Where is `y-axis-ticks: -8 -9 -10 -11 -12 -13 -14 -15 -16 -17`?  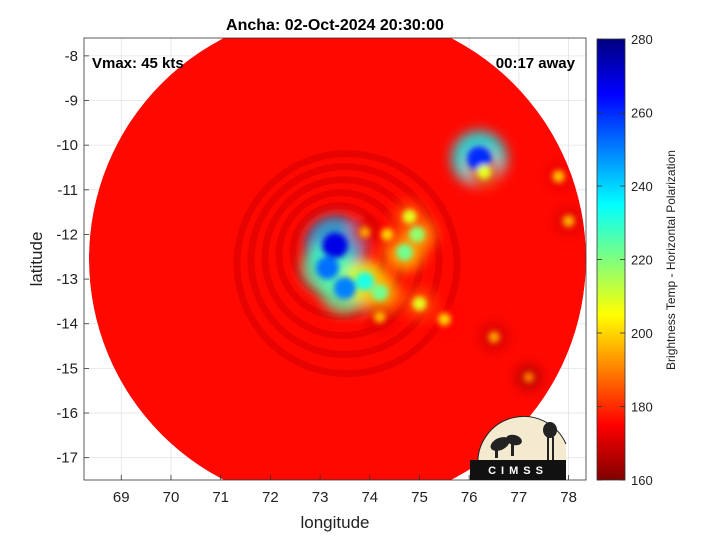 y-axis-ticks: -8 -9 -10 -11 -12 -13 -14 -15 -16 -17 is located at coordinates (72, 257).